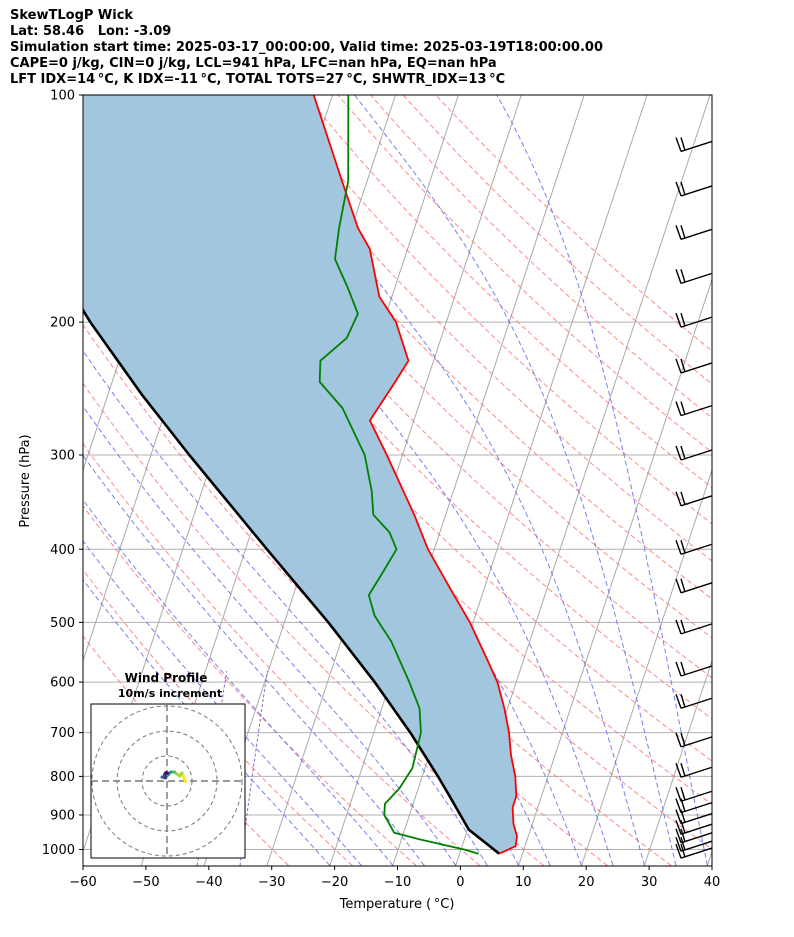 Image resolution: width=794 pixels, height=937 pixels. What do you see at coordinates (649, 882) in the screenshot?
I see `x-tick-label: 30` at bounding box center [649, 882].